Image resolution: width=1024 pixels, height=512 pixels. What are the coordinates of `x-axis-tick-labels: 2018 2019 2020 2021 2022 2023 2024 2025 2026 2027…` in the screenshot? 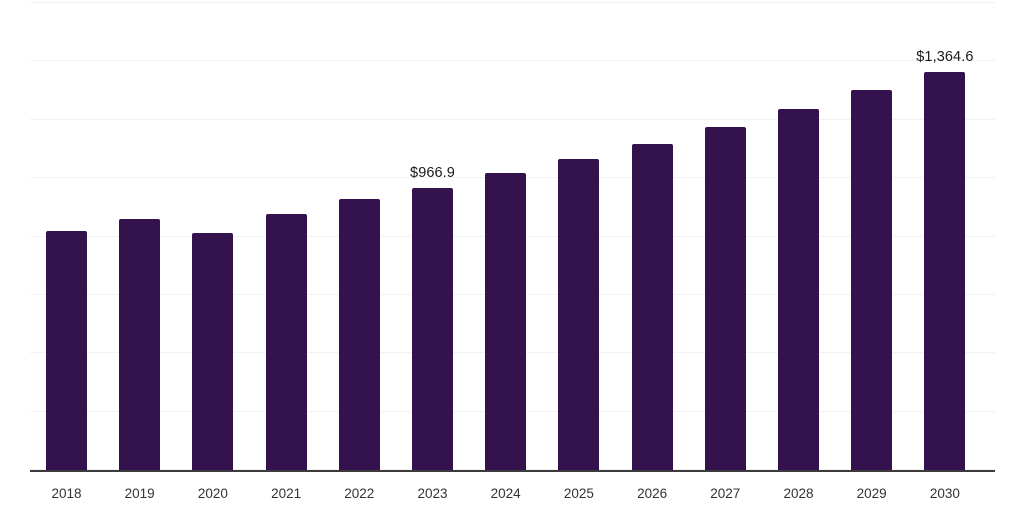 It's located at (512, 497).